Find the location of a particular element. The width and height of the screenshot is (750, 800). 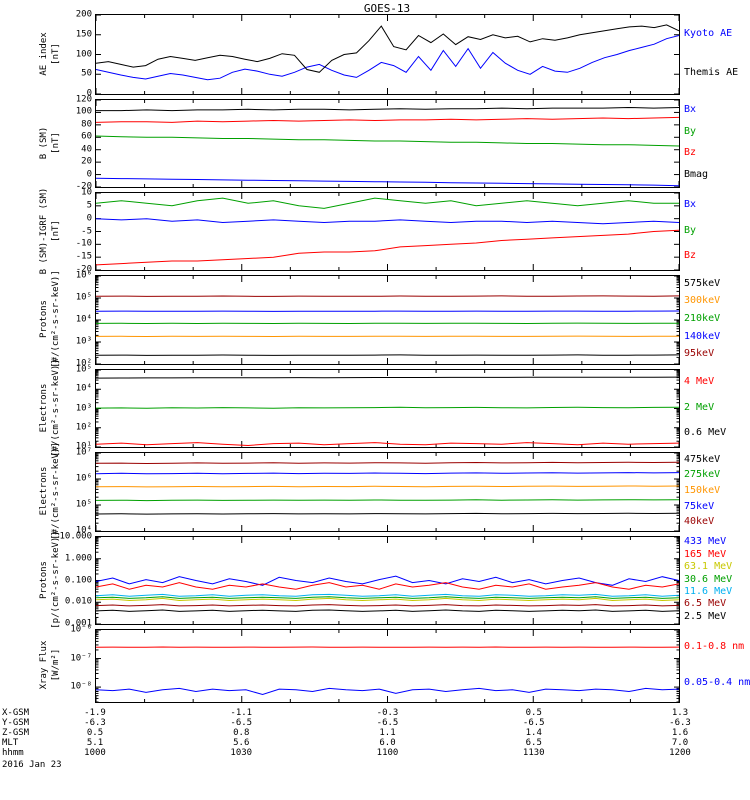

y-tick-labels: 200 150 100 50 0 is located at coordinates (46, 54).